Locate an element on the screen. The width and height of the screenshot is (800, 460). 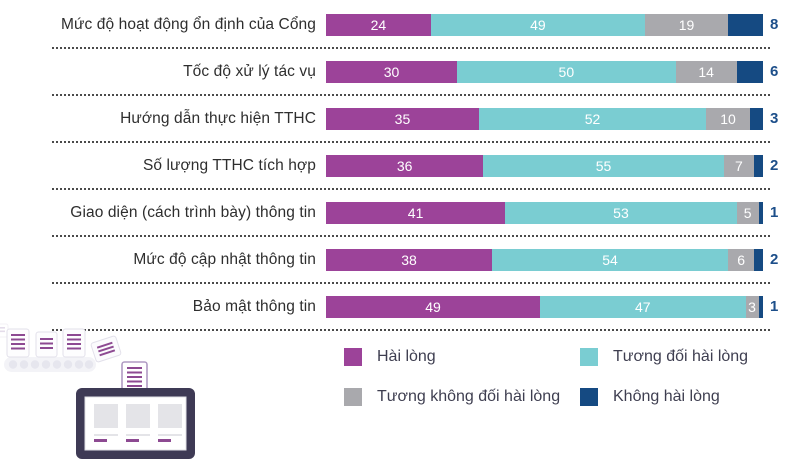
segment-value: 6 is located at coordinates (741, 259).